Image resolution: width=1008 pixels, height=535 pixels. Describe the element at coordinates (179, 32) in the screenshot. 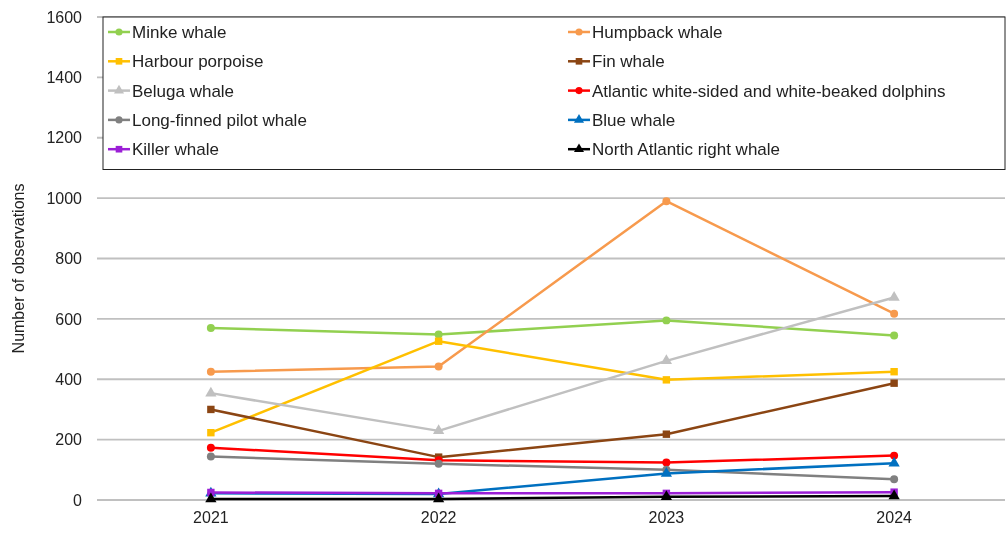

I see `legend-label: Minke whale` at that location.